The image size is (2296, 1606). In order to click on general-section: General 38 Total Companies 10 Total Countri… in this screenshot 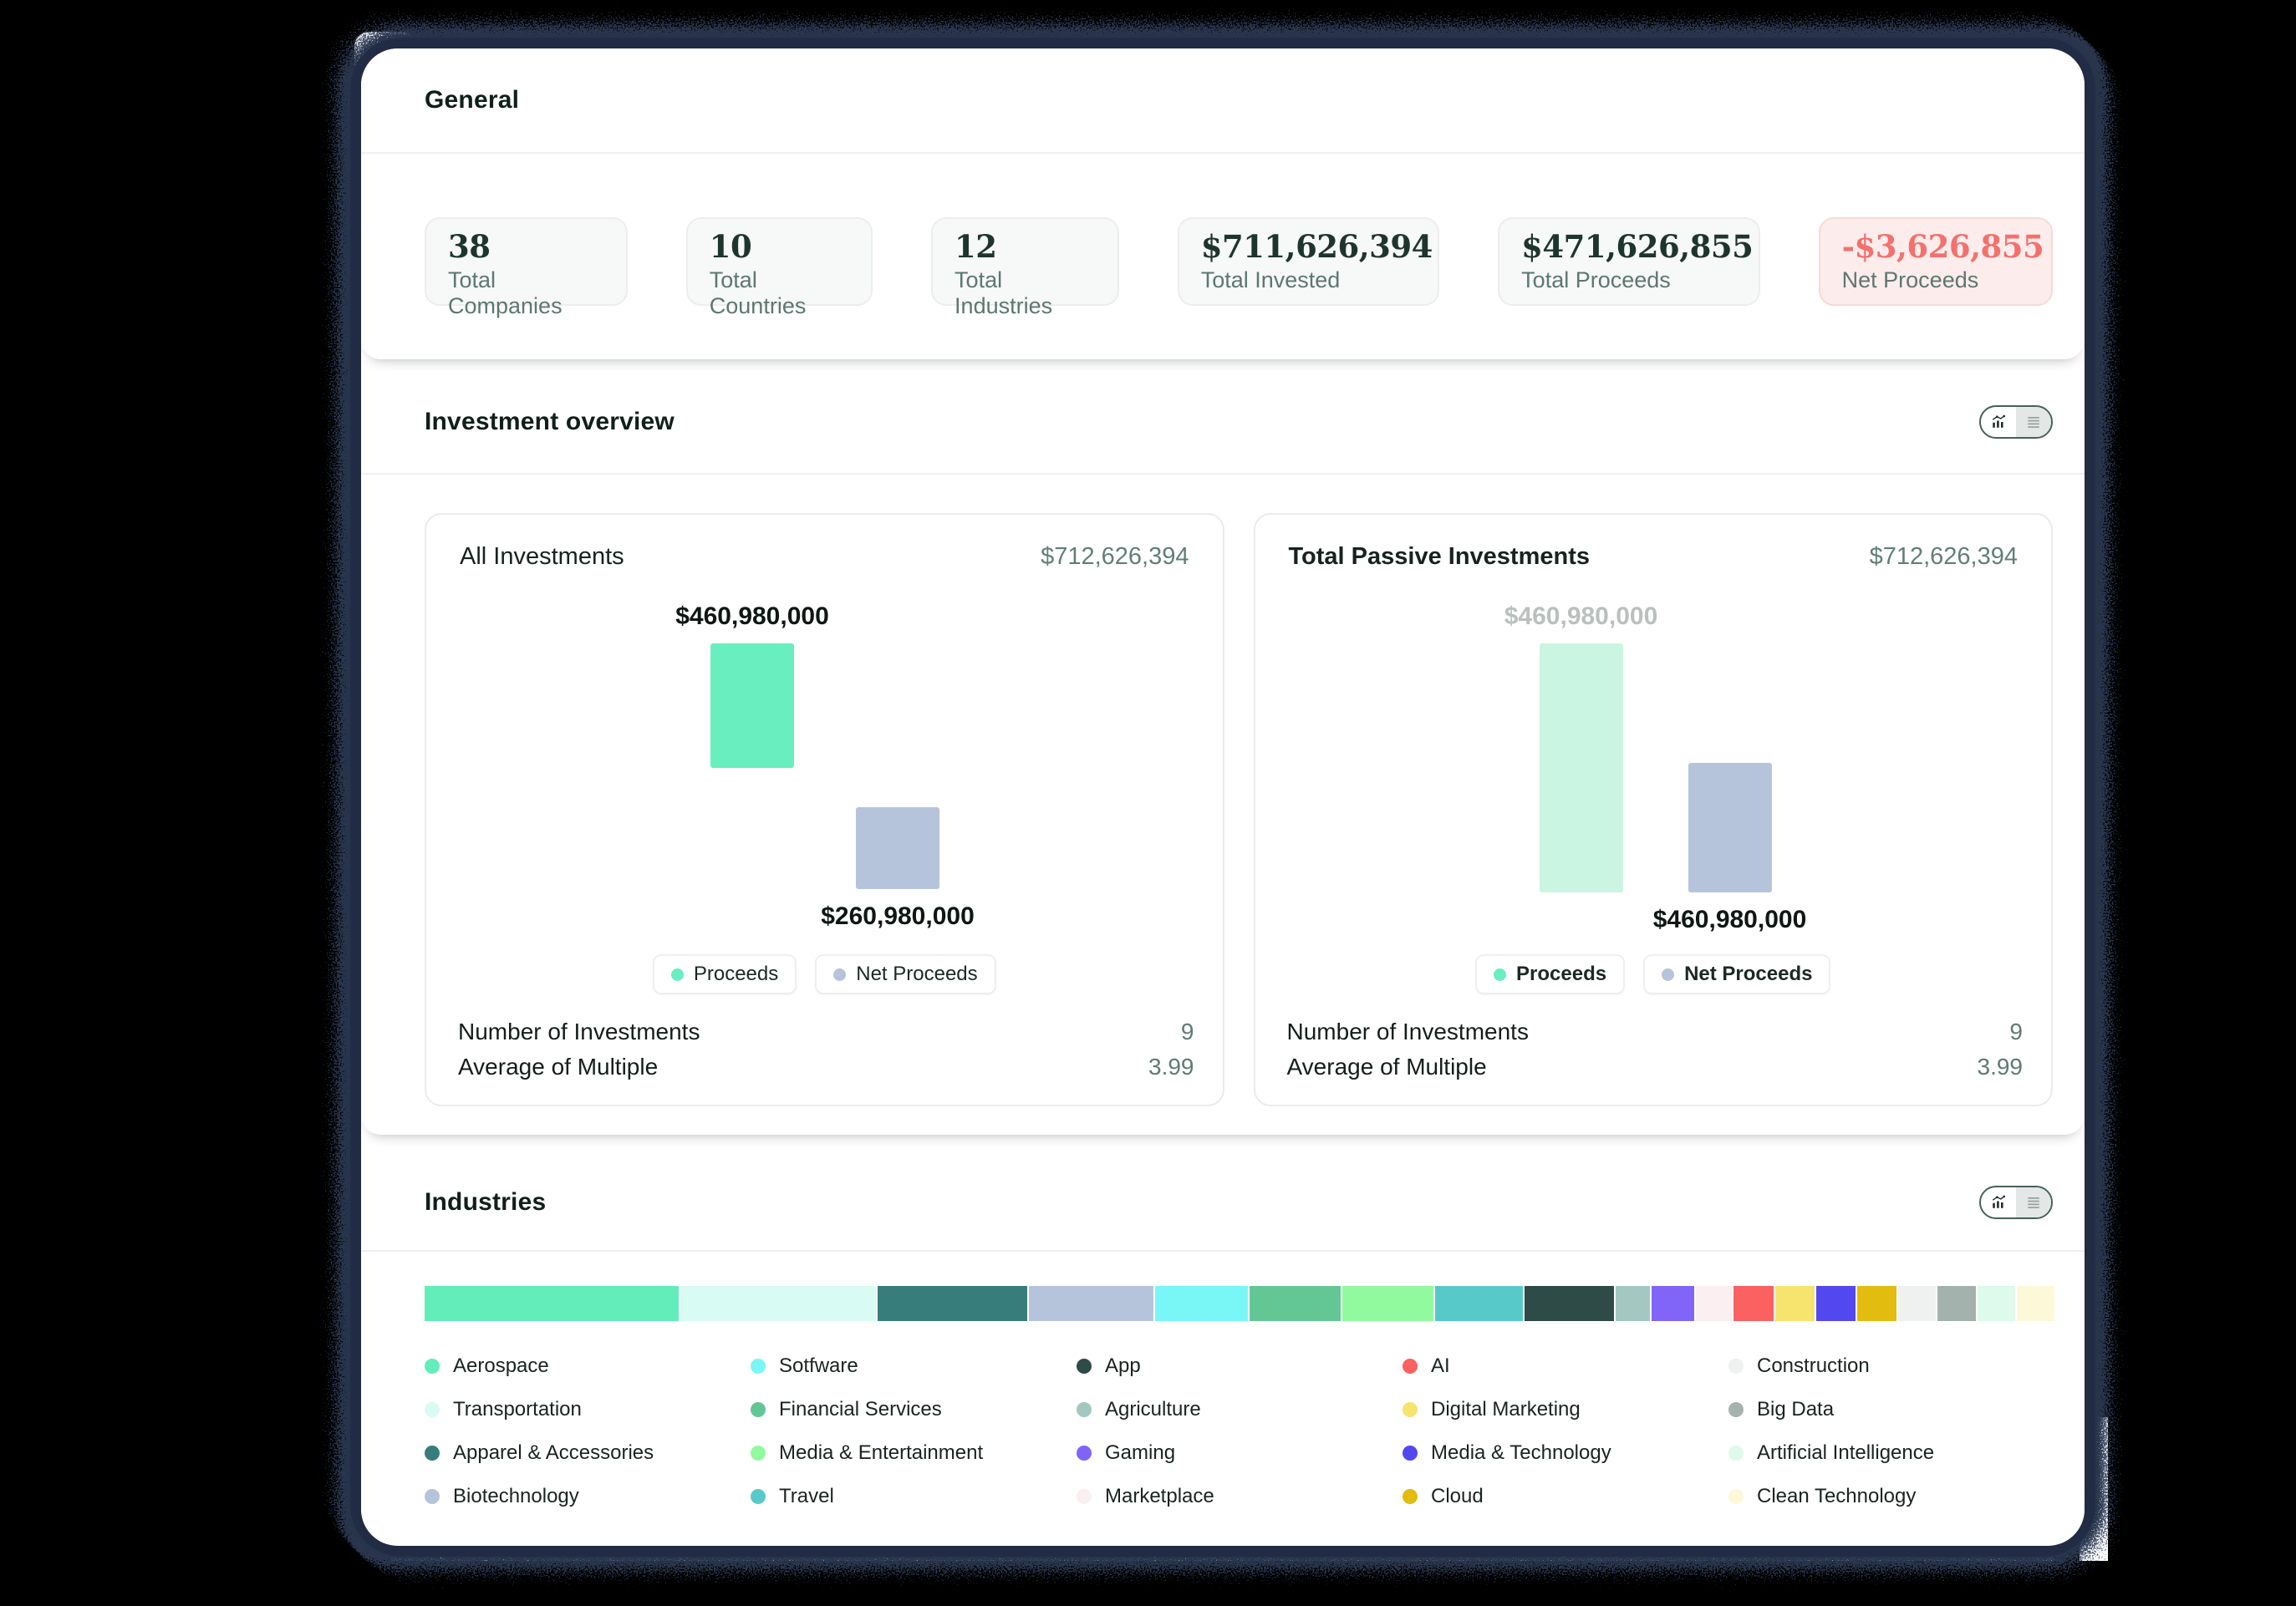, I will do `click(1223, 203)`.